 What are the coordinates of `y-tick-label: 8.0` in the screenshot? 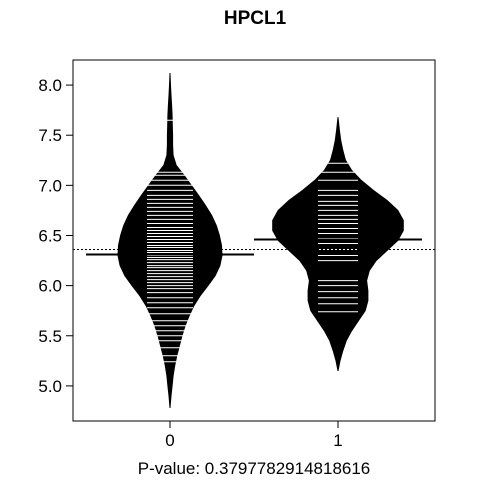 It's located at (50, 85).